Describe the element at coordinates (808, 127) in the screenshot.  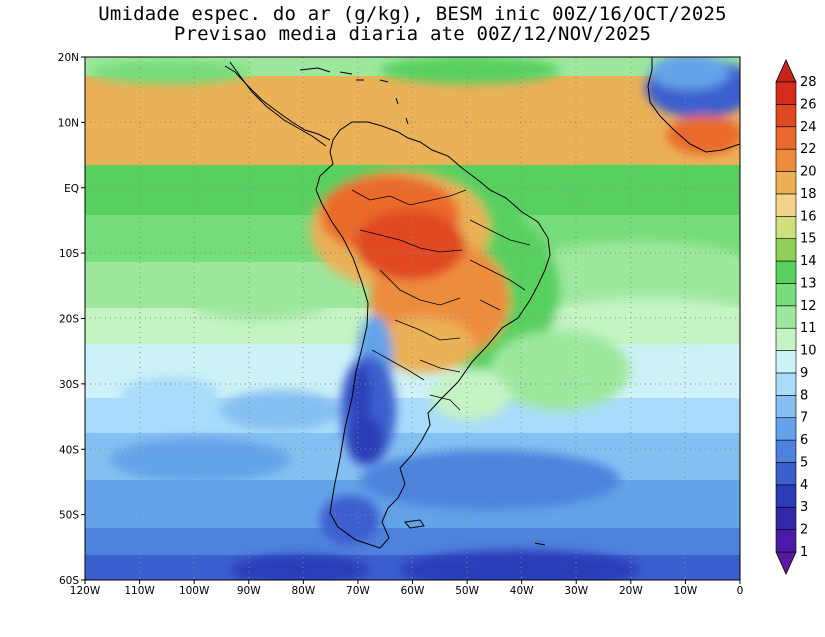
I see `colorbar-label: 24` at that location.